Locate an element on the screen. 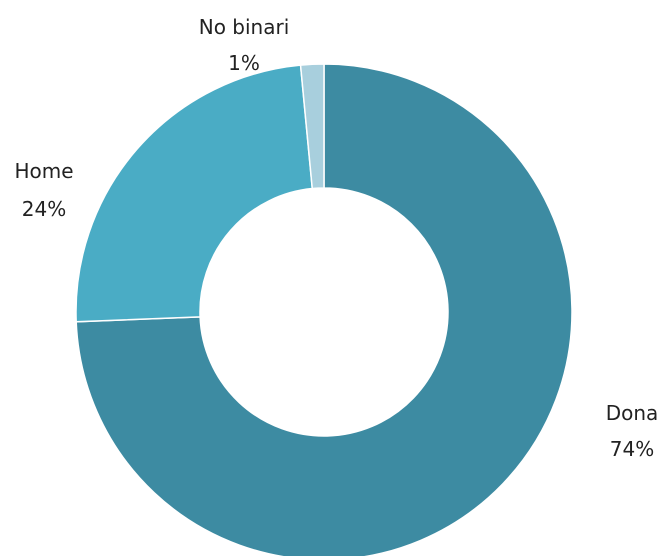 This screenshot has height=556, width=668. slice-label-no-binari-percent: 1% is located at coordinates (244, 63).